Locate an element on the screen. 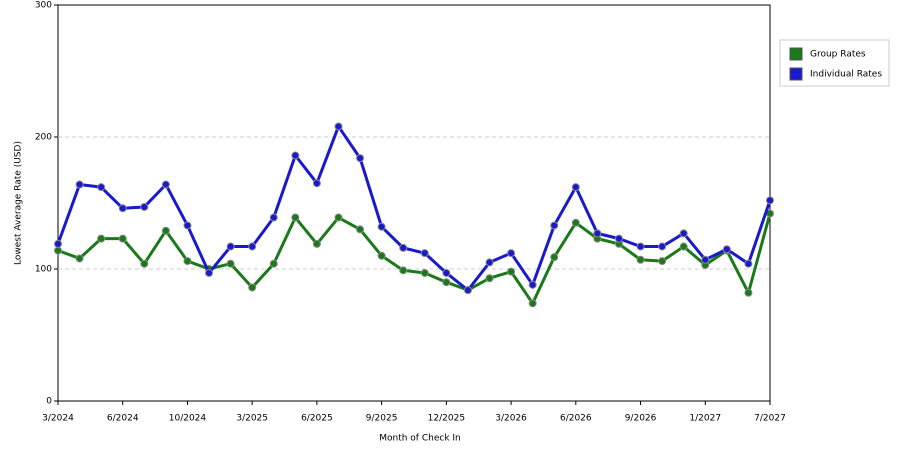 This screenshot has width=900, height=450. y-tick-label: 300 is located at coordinates (43, 6).